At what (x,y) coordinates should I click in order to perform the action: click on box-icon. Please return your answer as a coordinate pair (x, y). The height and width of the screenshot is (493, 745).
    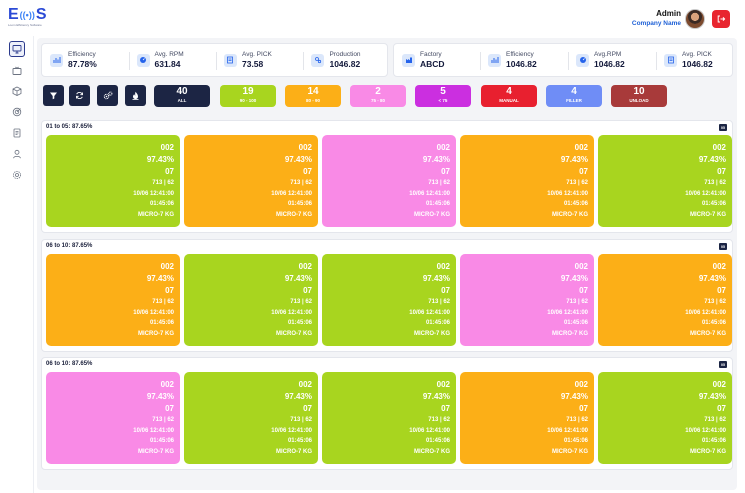
    Looking at the image, I should click on (17, 91).